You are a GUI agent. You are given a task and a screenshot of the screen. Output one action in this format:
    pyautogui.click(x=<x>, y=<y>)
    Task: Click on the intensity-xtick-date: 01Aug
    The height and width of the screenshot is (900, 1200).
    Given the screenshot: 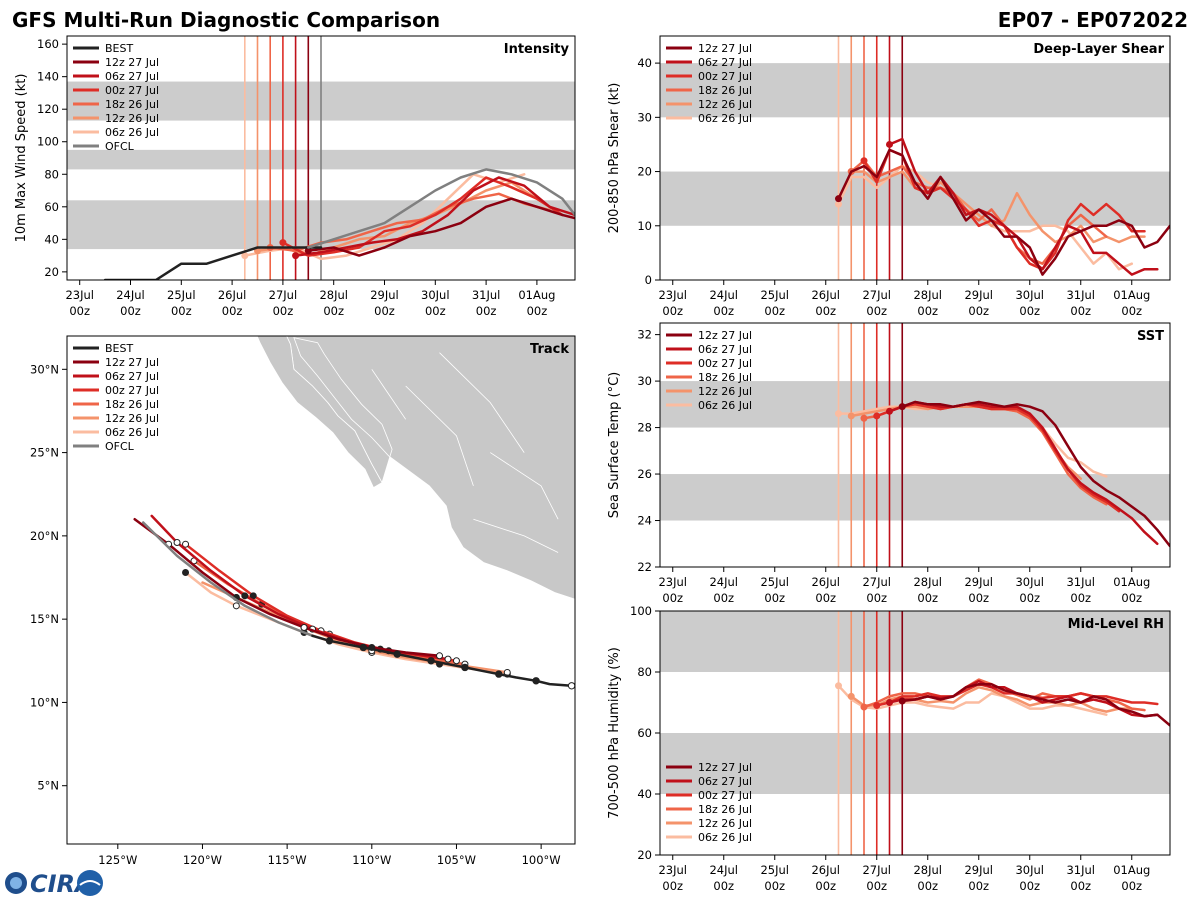 What is the action you would take?
    pyautogui.click(x=536, y=295)
    